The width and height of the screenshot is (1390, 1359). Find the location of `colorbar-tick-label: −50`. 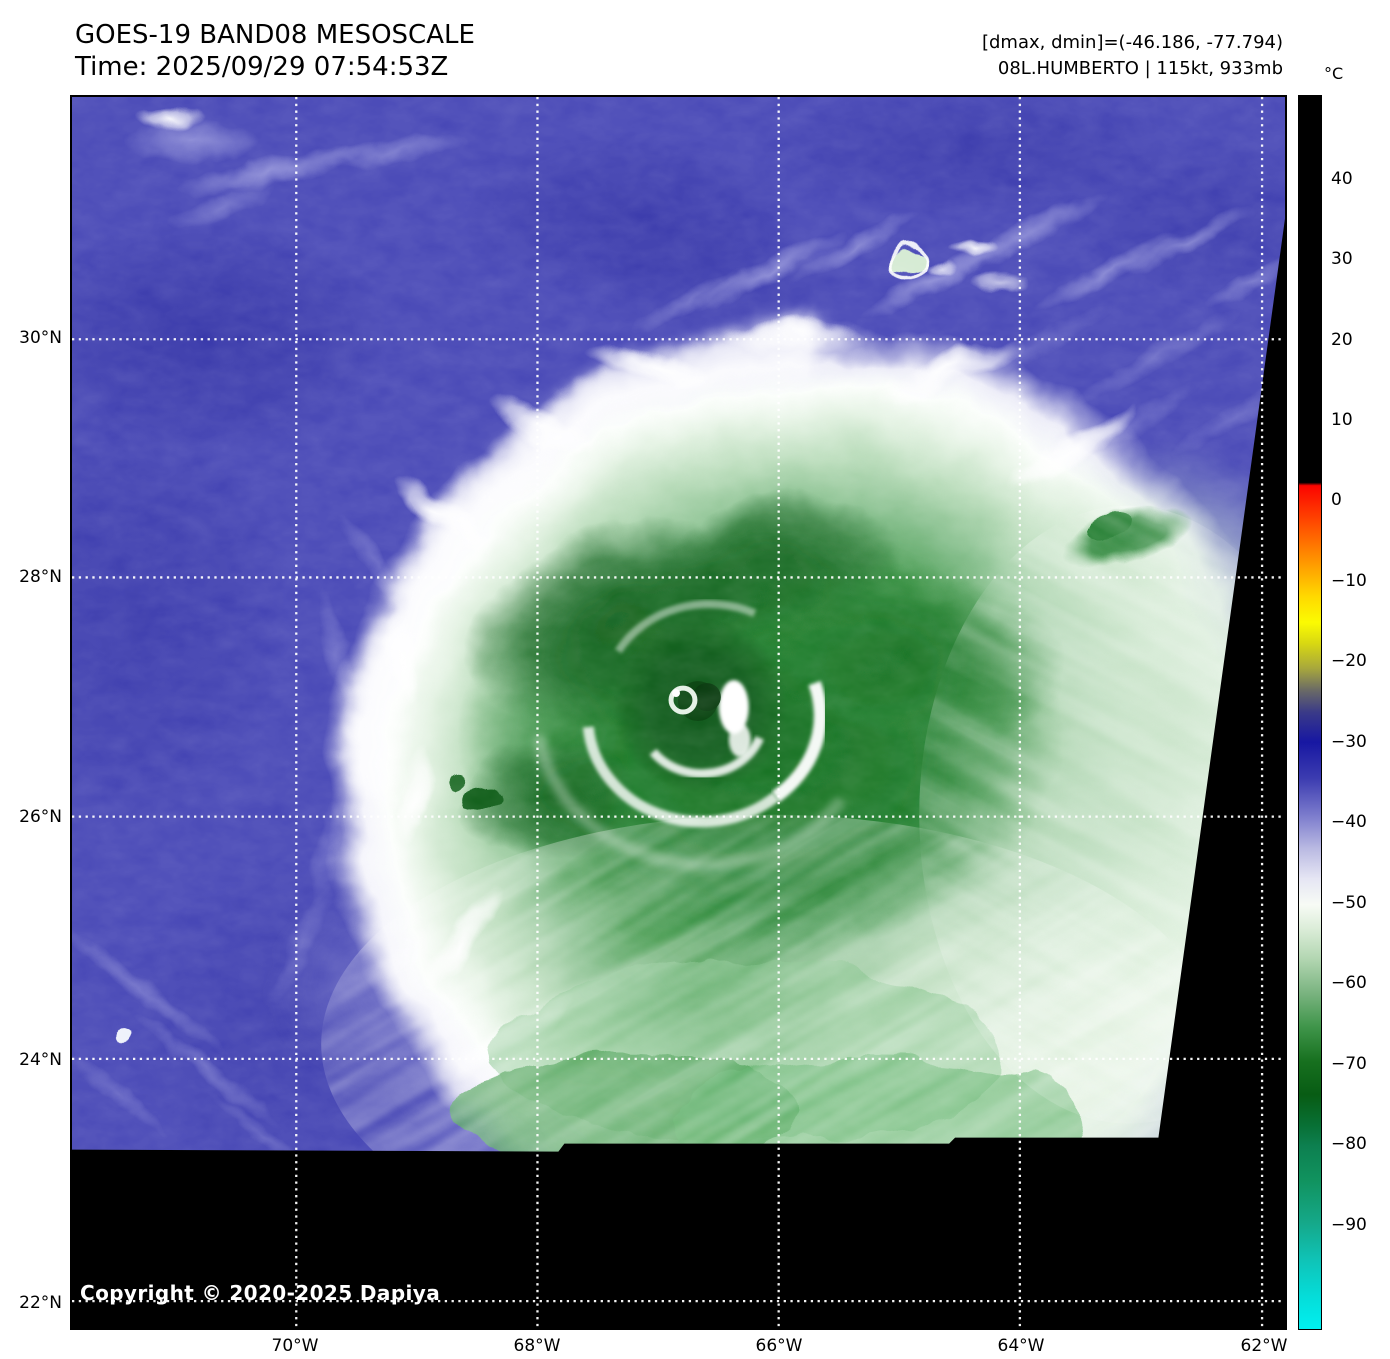

colorbar-tick-label: −50 is located at coordinates (1349, 903).